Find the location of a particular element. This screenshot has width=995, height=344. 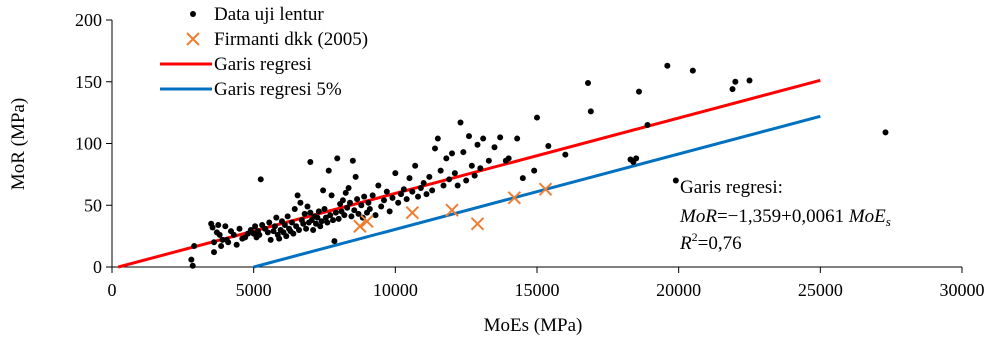

y-tick-label: 100 is located at coordinates (88, 144).